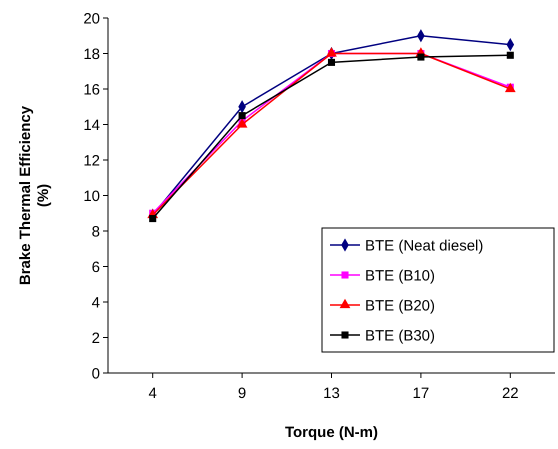 Image resolution: width=558 pixels, height=449 pixels. What do you see at coordinates (91, 125) in the screenshot?
I see `y-tick-label: 14` at bounding box center [91, 125].